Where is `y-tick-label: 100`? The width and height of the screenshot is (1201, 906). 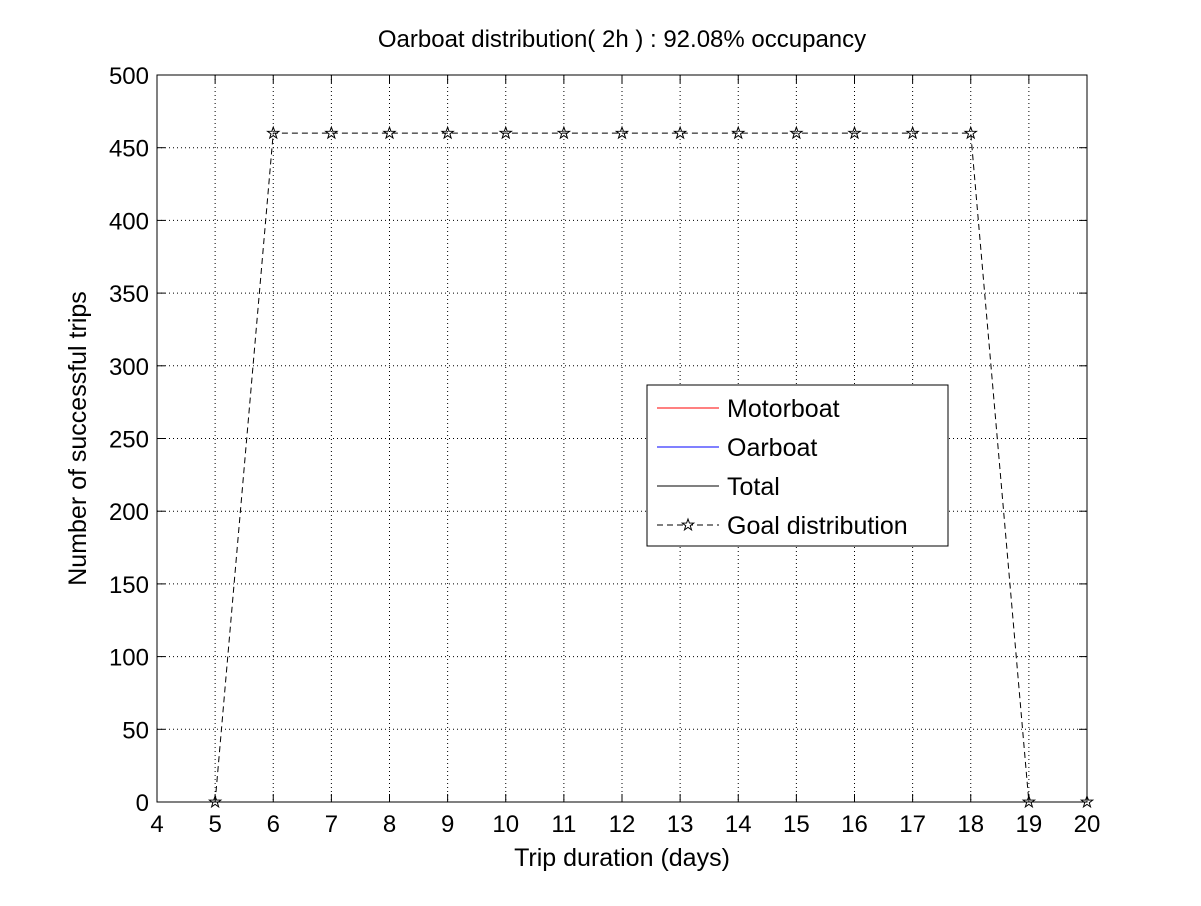 y-tick-label: 100 is located at coordinates (129, 658).